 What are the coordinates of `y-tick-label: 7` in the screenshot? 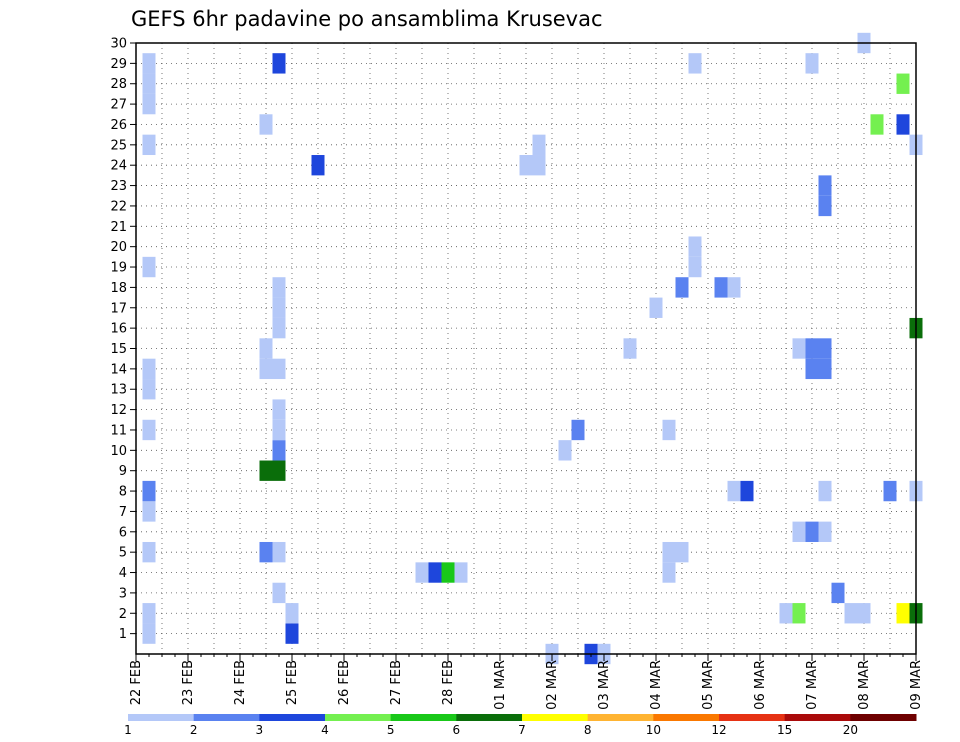 It's located at (123, 512).